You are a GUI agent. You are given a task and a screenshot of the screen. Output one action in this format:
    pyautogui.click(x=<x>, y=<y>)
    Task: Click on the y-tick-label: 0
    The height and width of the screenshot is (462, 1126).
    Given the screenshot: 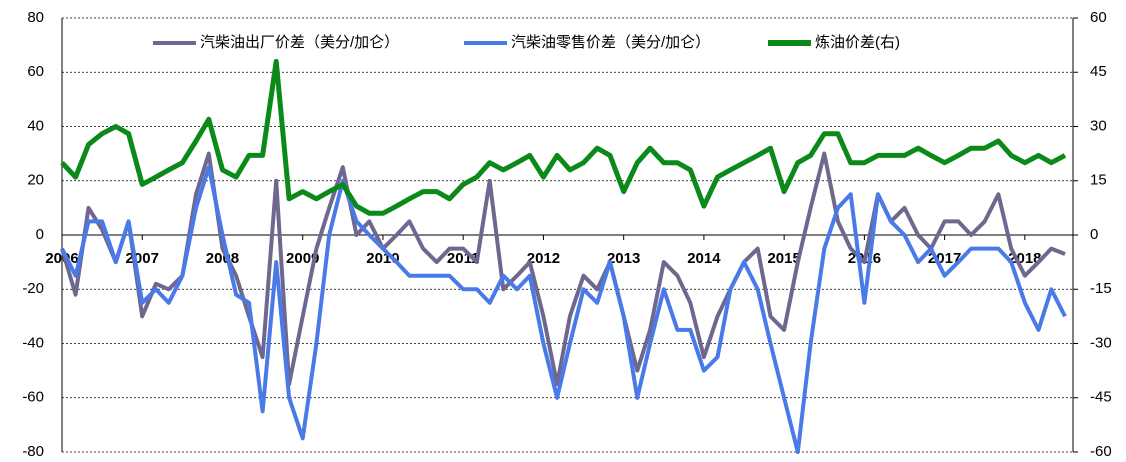 What is the action you would take?
    pyautogui.click(x=40, y=234)
    